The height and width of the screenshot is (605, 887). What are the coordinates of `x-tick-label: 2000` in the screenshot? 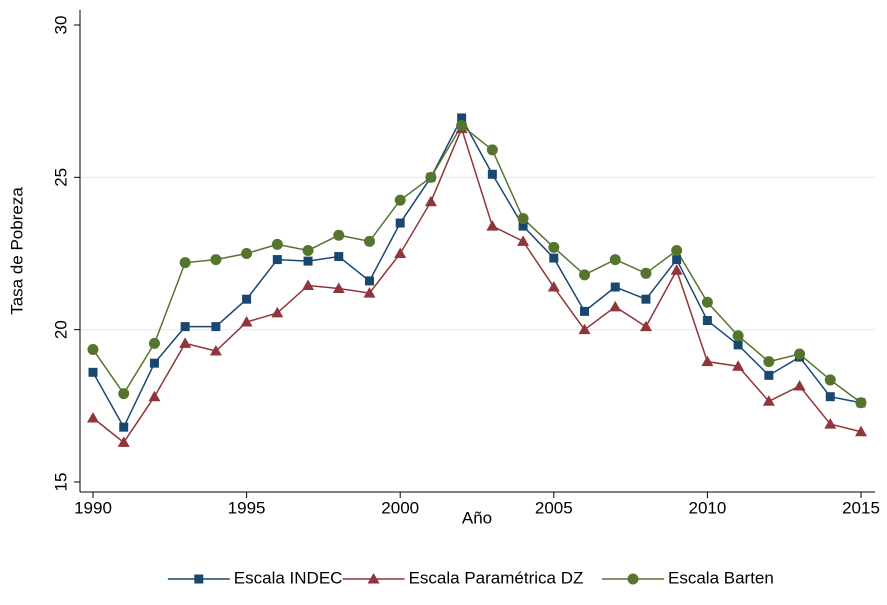 It's located at (400, 507).